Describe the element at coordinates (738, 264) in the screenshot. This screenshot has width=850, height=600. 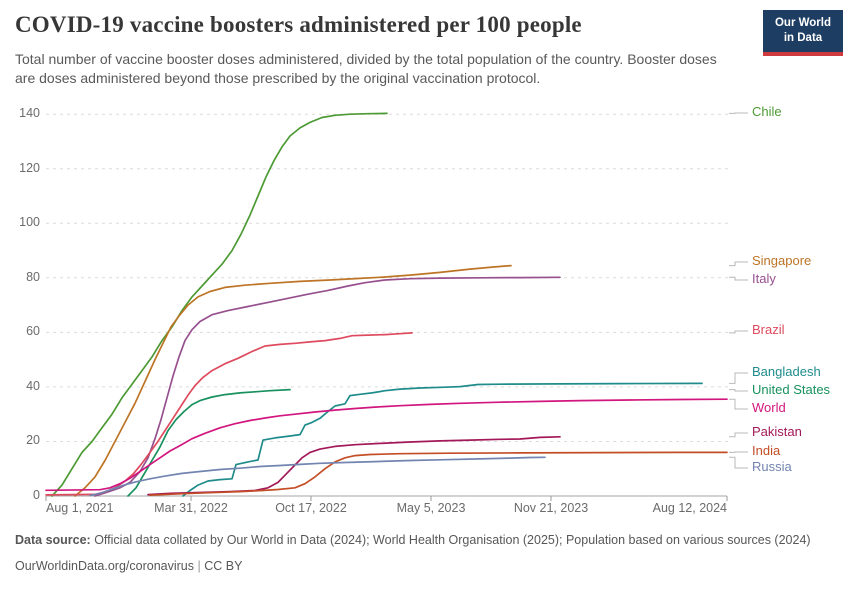
I see `legend-connector-singapore` at that location.